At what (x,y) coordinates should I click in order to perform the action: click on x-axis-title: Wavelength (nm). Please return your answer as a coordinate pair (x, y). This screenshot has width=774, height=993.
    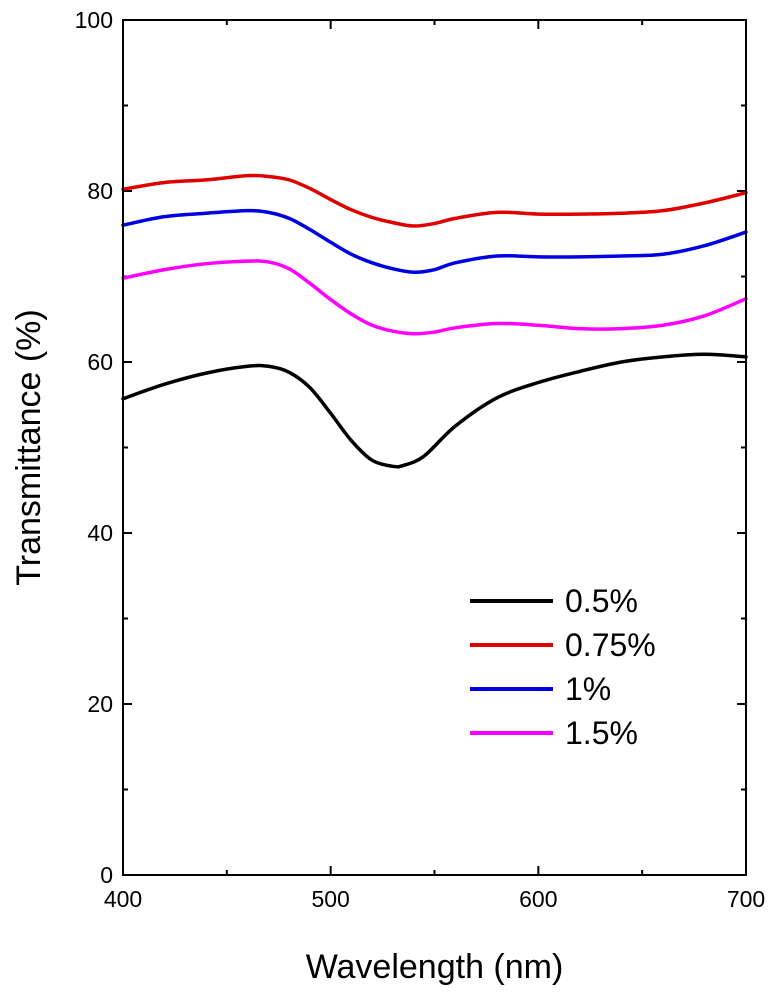
    Looking at the image, I should click on (435, 967).